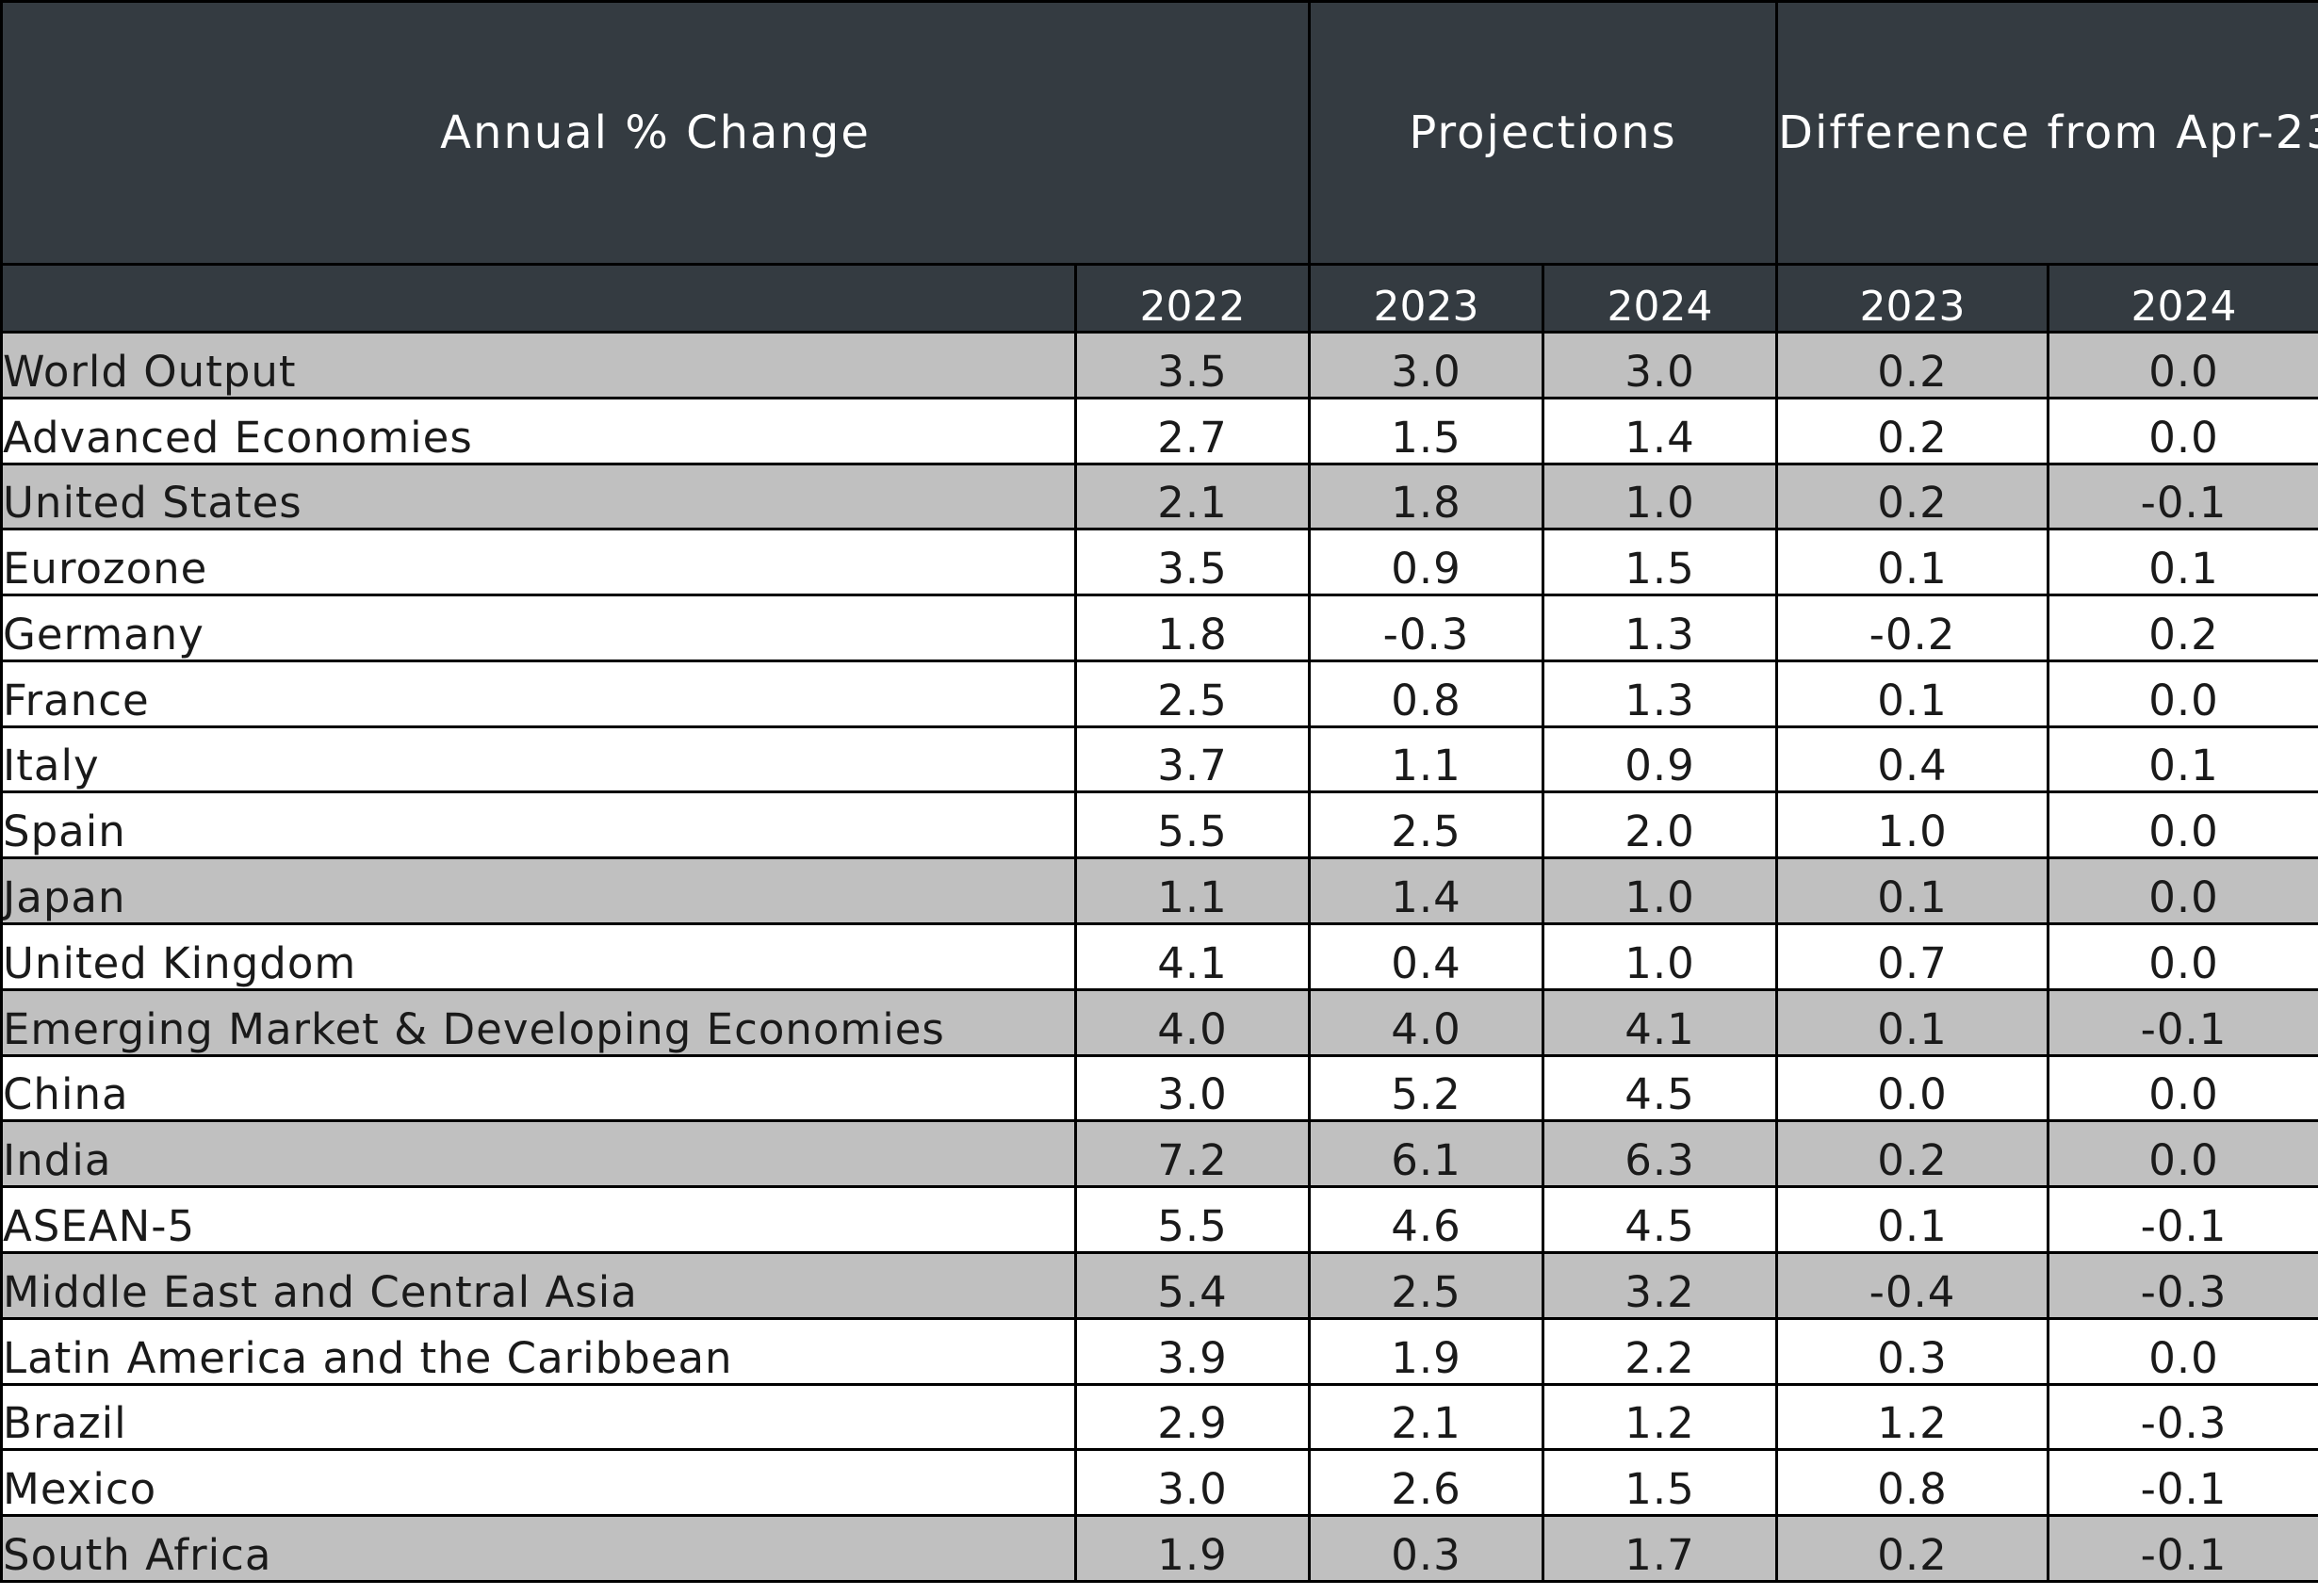 The height and width of the screenshot is (1596, 2318). I want to click on value-cell: 3.7, so click(1192, 759).